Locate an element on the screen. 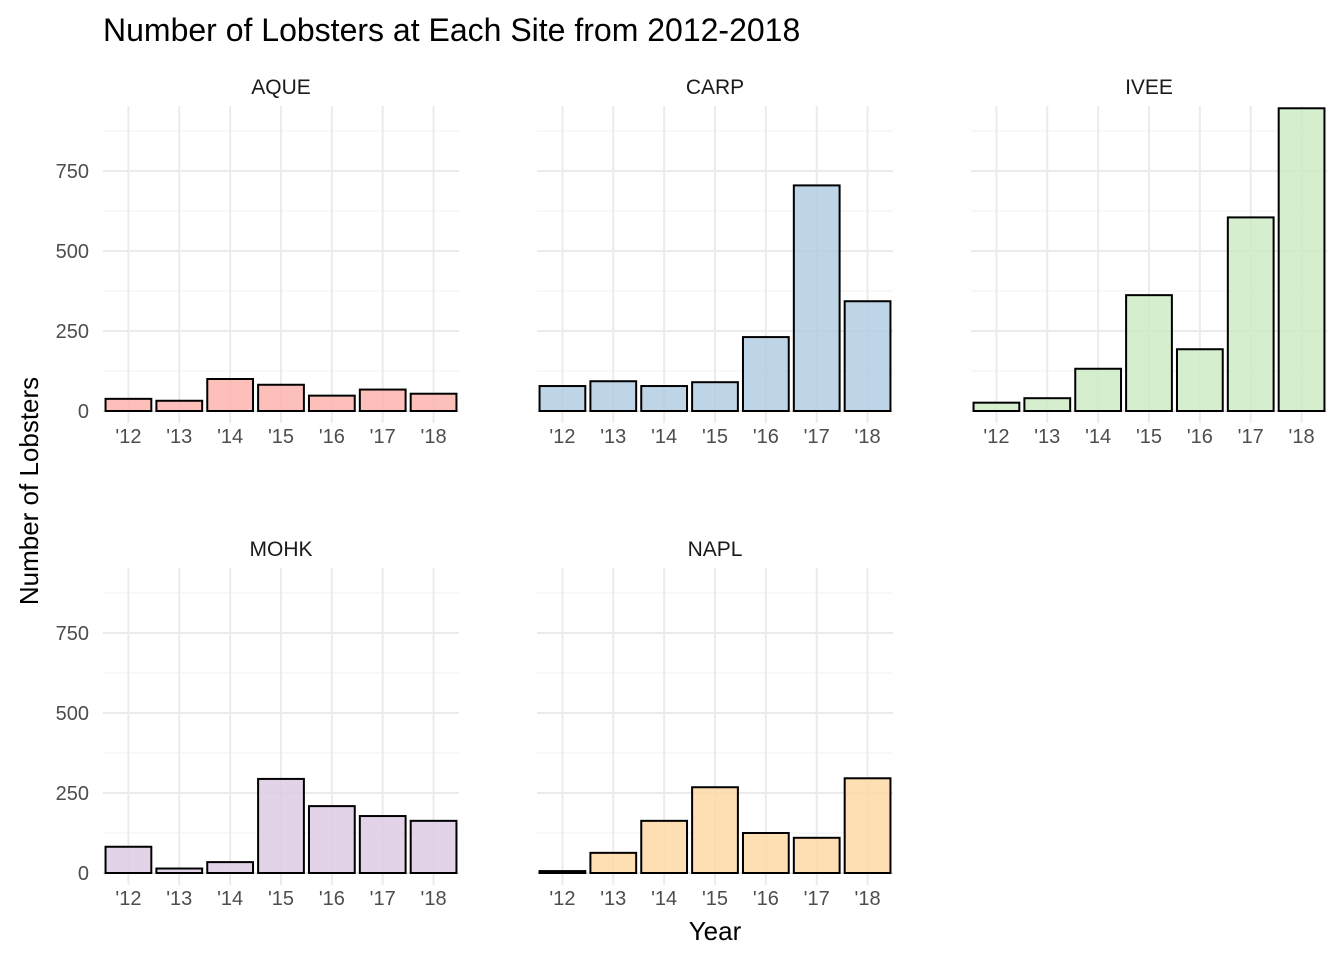 Image resolution: width=1344 pixels, height=960 pixels. facet-panel-aque: AQUE '12 '13 '14 '15 '16 '17 '18 0 250 500 750 is located at coordinates (257, 262).